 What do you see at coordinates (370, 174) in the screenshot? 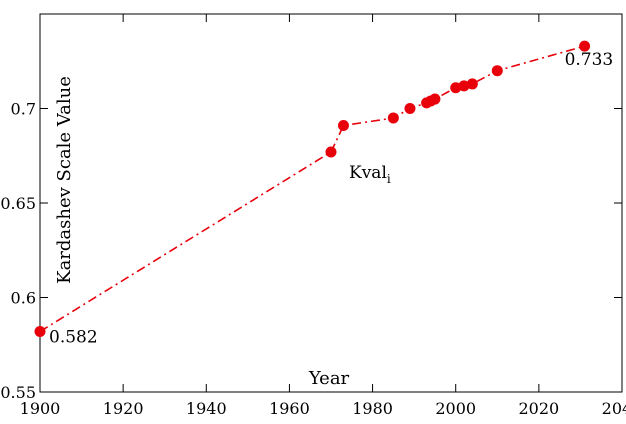
I see `annotation-label: Kvali` at bounding box center [370, 174].